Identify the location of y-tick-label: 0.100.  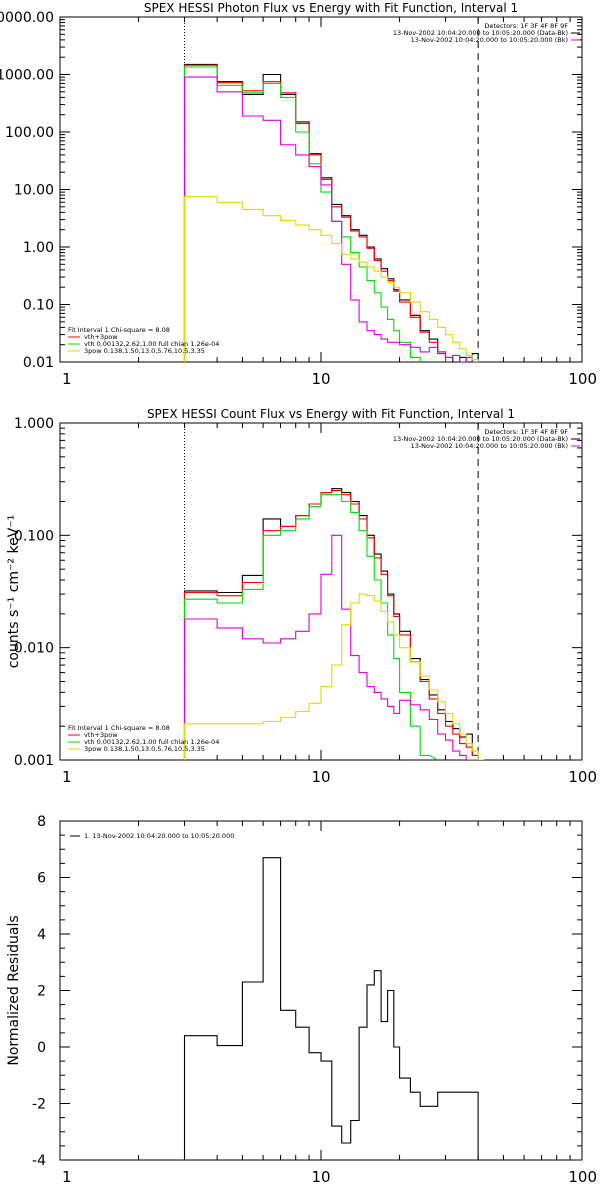
(34, 536).